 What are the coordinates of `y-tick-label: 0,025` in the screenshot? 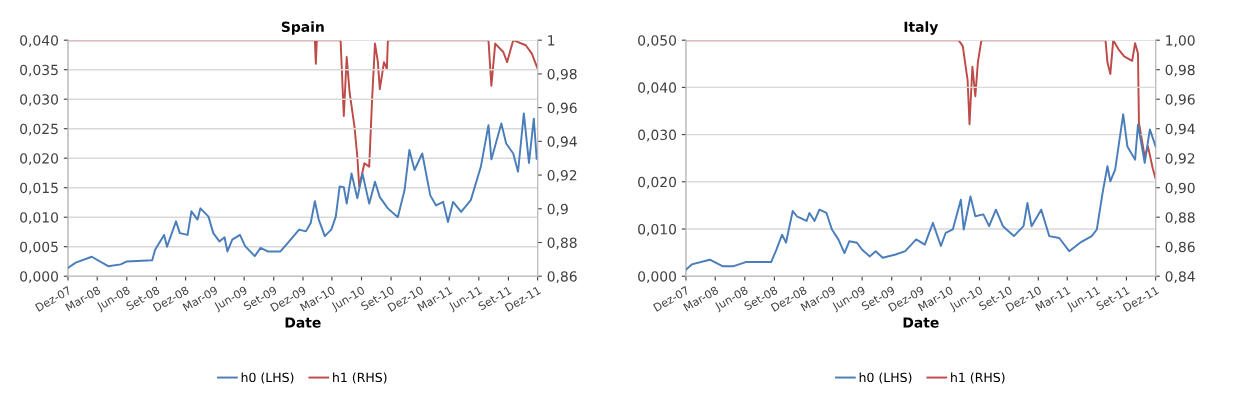 It's located at (39, 129).